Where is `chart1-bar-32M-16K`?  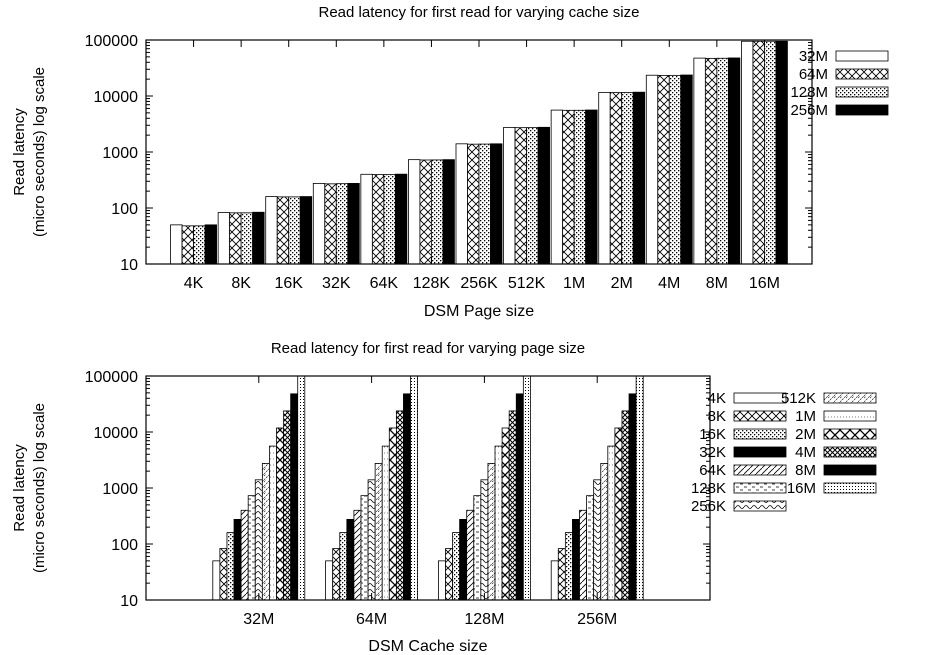 chart1-bar-32M-16K is located at coordinates (271, 230).